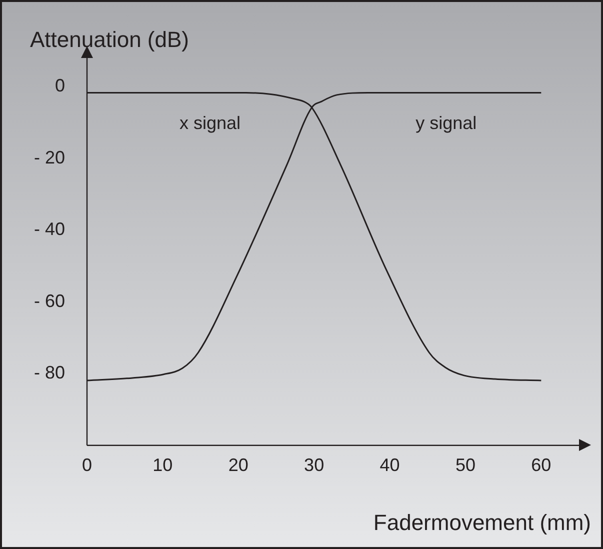 The image size is (603, 549). What do you see at coordinates (49, 300) in the screenshot?
I see `y-tick-label: - 60` at bounding box center [49, 300].